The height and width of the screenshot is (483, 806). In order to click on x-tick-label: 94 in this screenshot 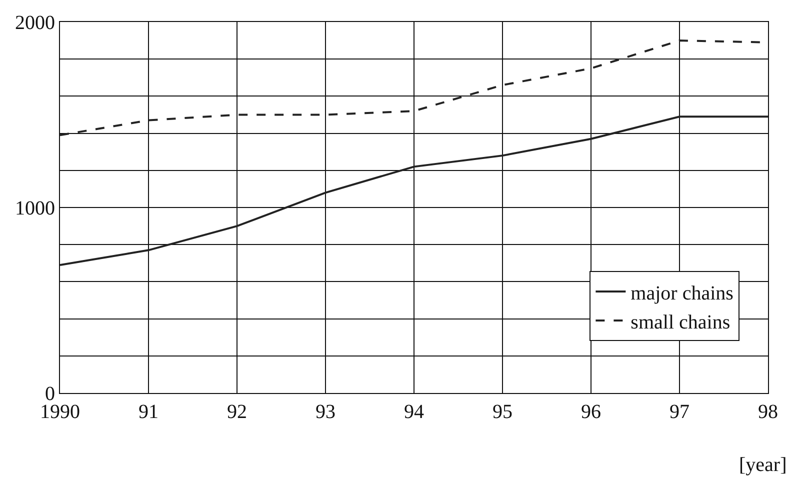, I will do `click(414, 412)`.